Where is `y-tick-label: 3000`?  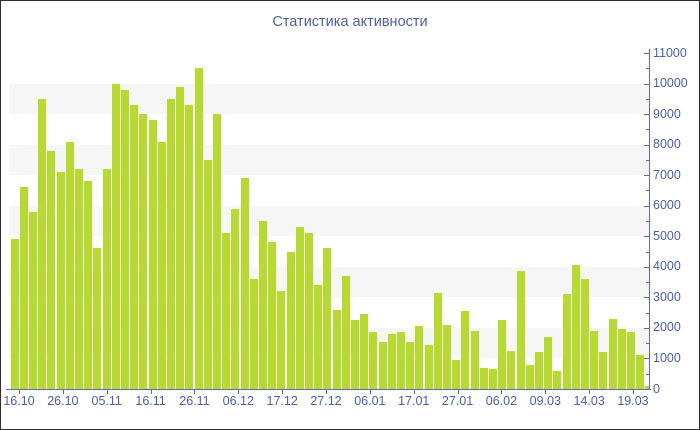 y-tick-label: 3000 is located at coordinates (667, 296).